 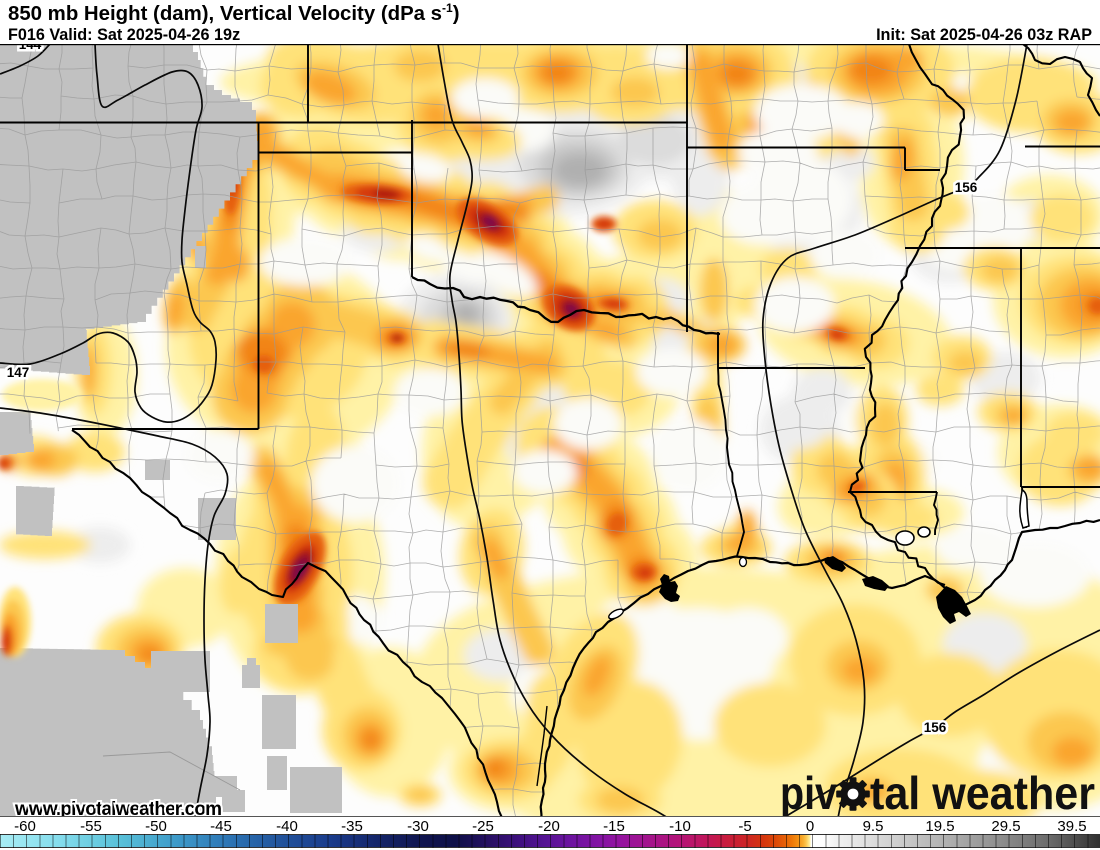 What do you see at coordinates (118, 808) in the screenshot?
I see `svg-text: www.pivotalweather.com` at bounding box center [118, 808].